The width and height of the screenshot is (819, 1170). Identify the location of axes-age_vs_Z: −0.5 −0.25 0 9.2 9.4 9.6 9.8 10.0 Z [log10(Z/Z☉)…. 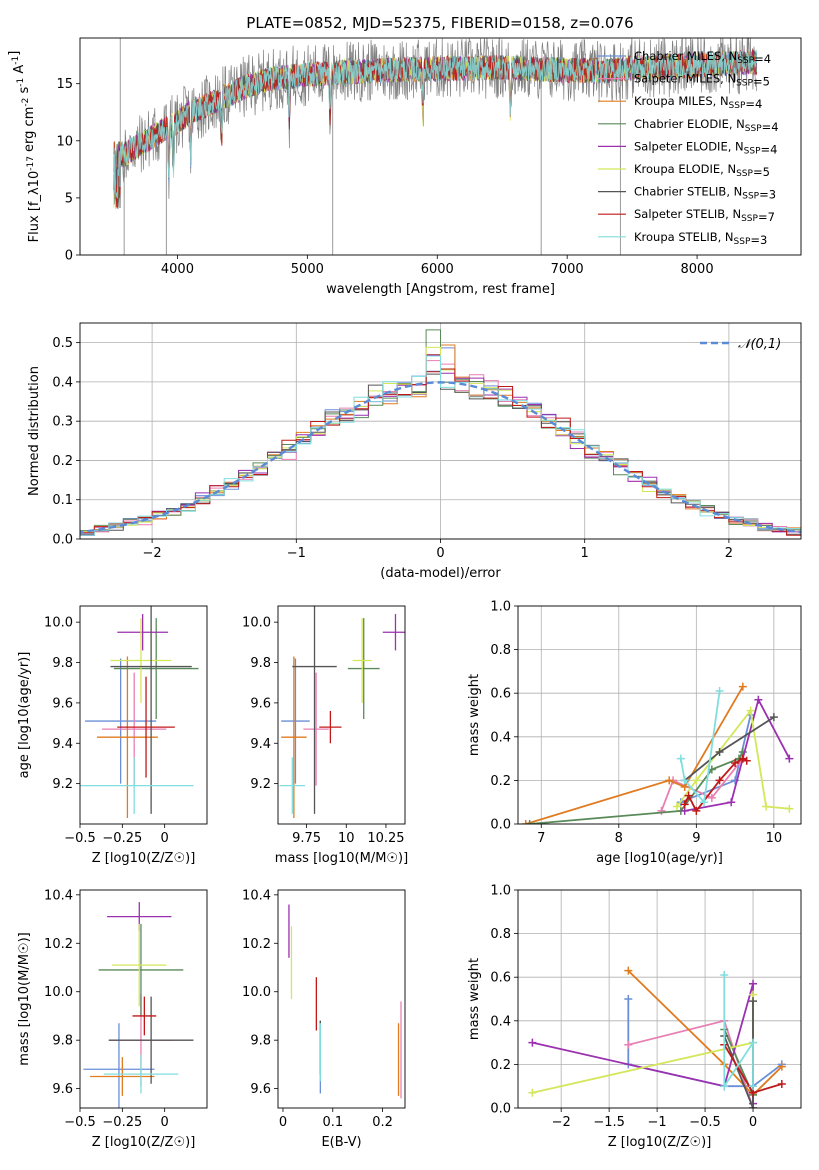
(112, 735).